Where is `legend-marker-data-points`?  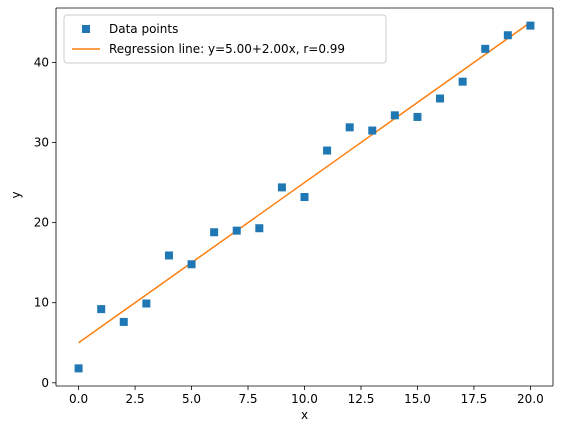 legend-marker-data-points is located at coordinates (86, 29).